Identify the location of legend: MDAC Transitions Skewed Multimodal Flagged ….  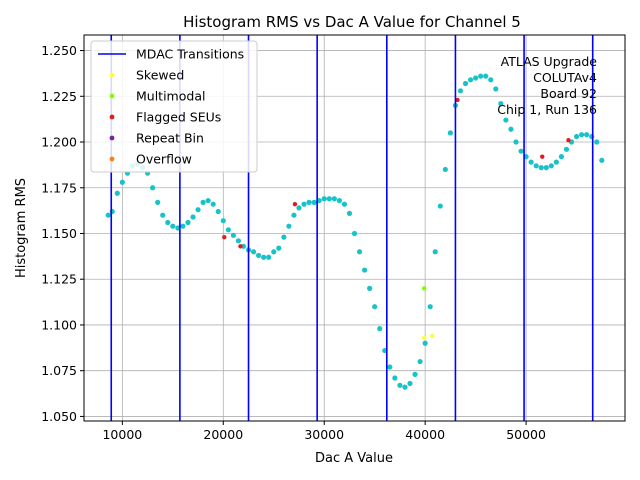
(174, 106).